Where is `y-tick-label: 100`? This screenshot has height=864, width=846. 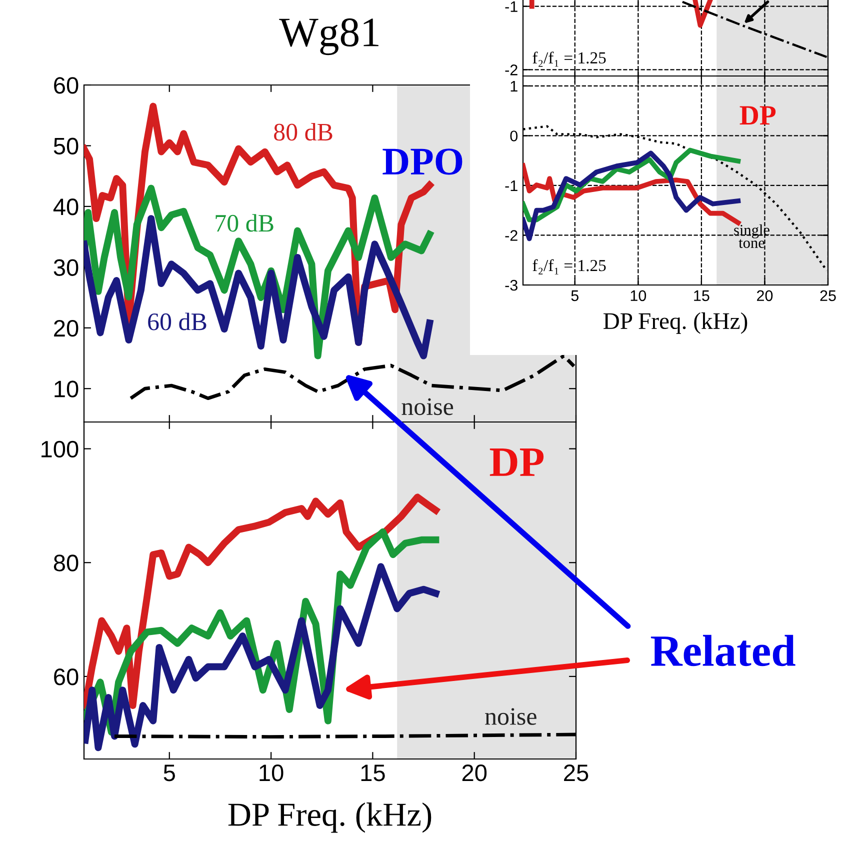 y-tick-label: 100 is located at coordinates (60, 449).